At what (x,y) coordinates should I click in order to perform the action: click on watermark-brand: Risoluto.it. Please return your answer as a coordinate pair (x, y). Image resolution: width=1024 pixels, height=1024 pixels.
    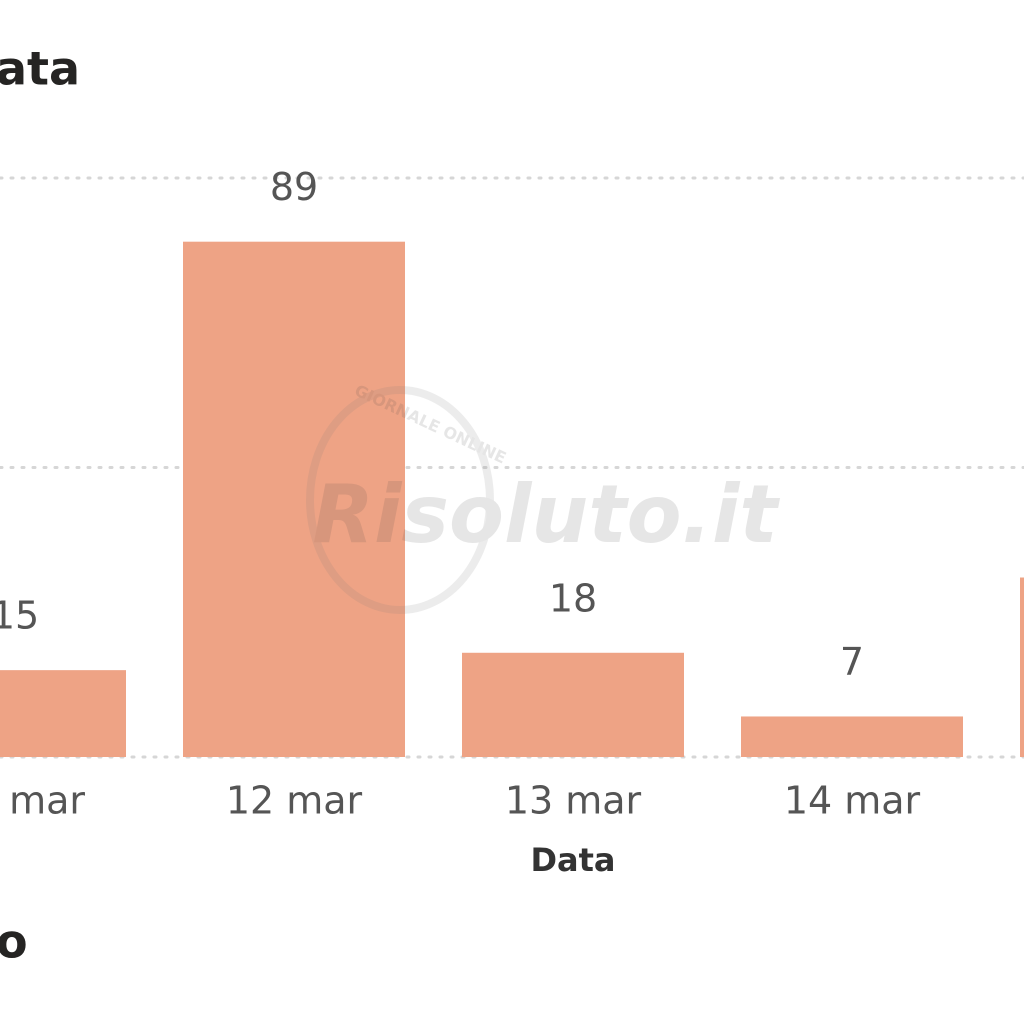
    Looking at the image, I should click on (546, 514).